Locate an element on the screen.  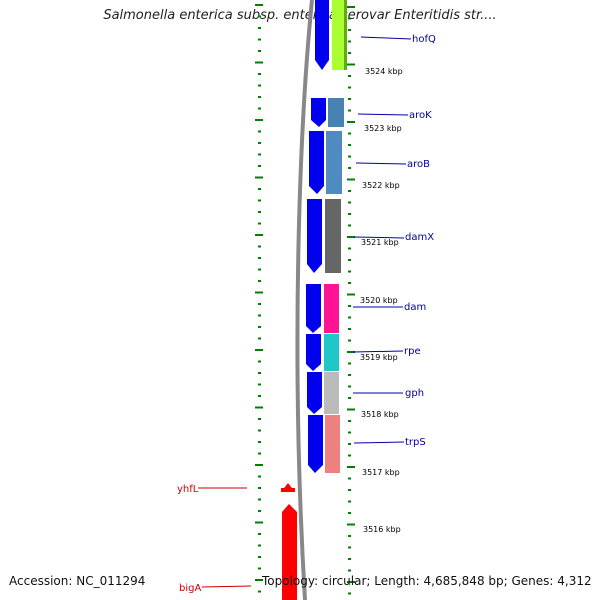
gene-rpe is located at coordinates (322, 352).